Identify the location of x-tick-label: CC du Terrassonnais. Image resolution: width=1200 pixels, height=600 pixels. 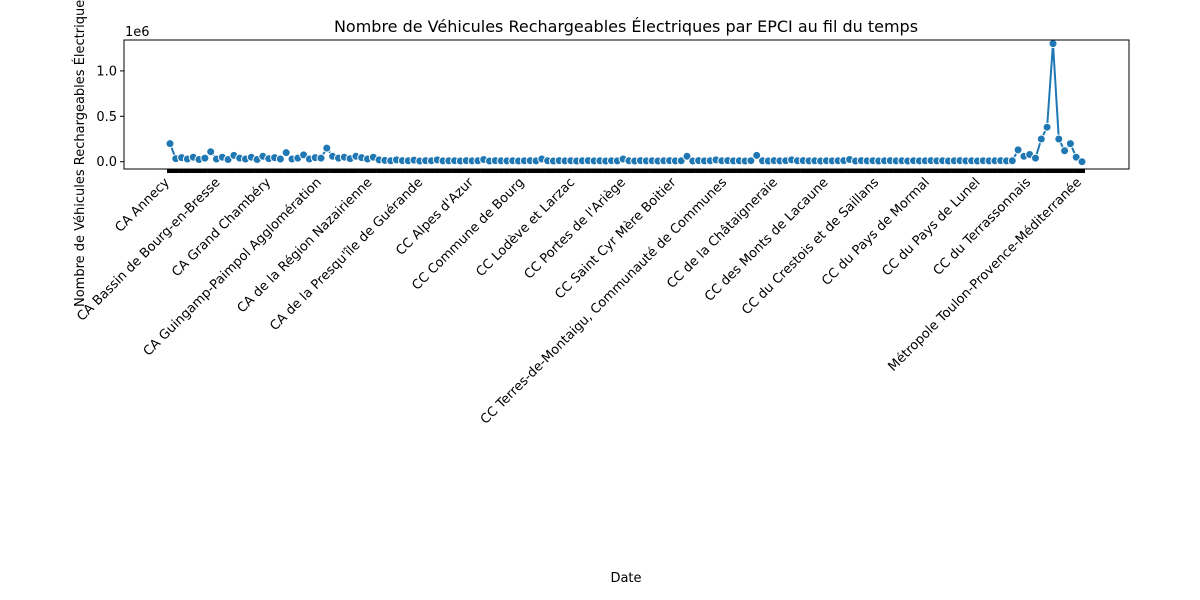
(983, 227).